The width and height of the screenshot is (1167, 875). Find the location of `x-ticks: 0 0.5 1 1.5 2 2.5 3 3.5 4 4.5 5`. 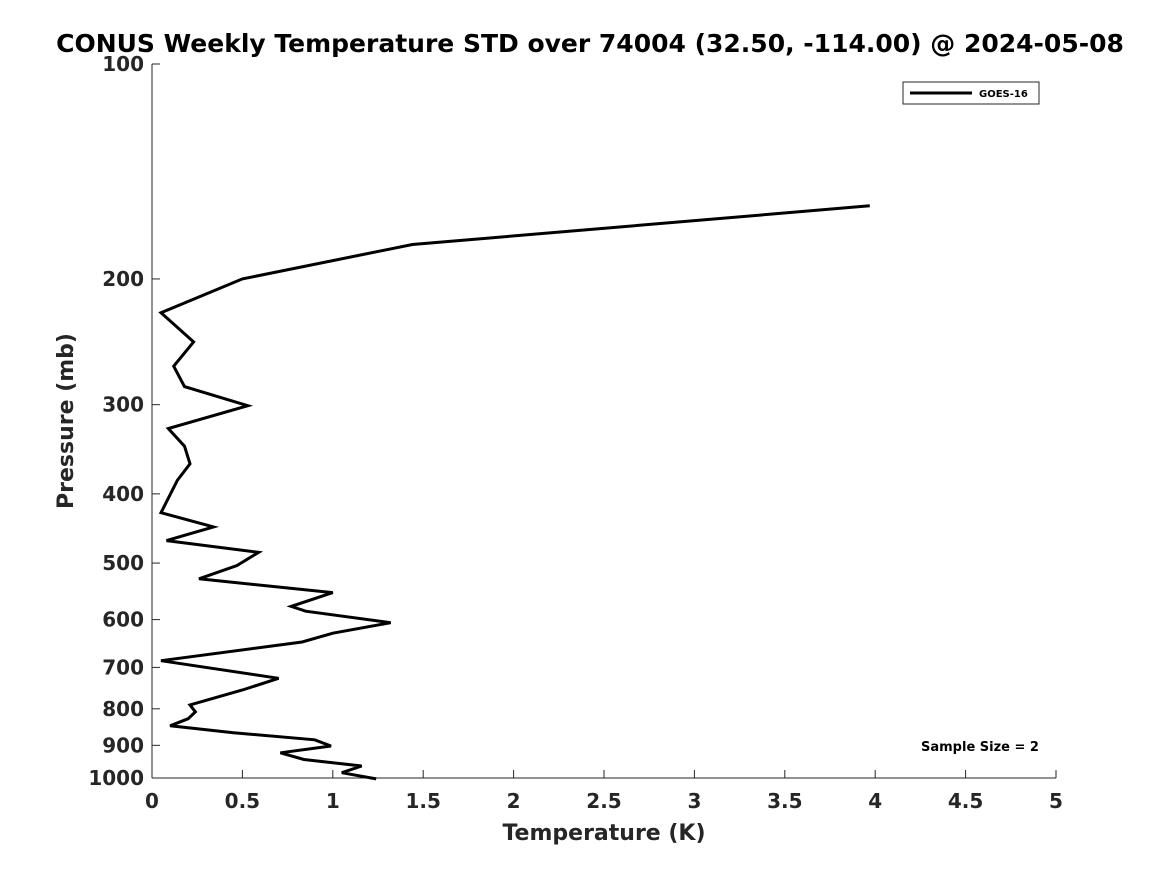

x-ticks: 0 0.5 1 1.5 2 2.5 3 3.5 4 4.5 5 is located at coordinates (604, 791).